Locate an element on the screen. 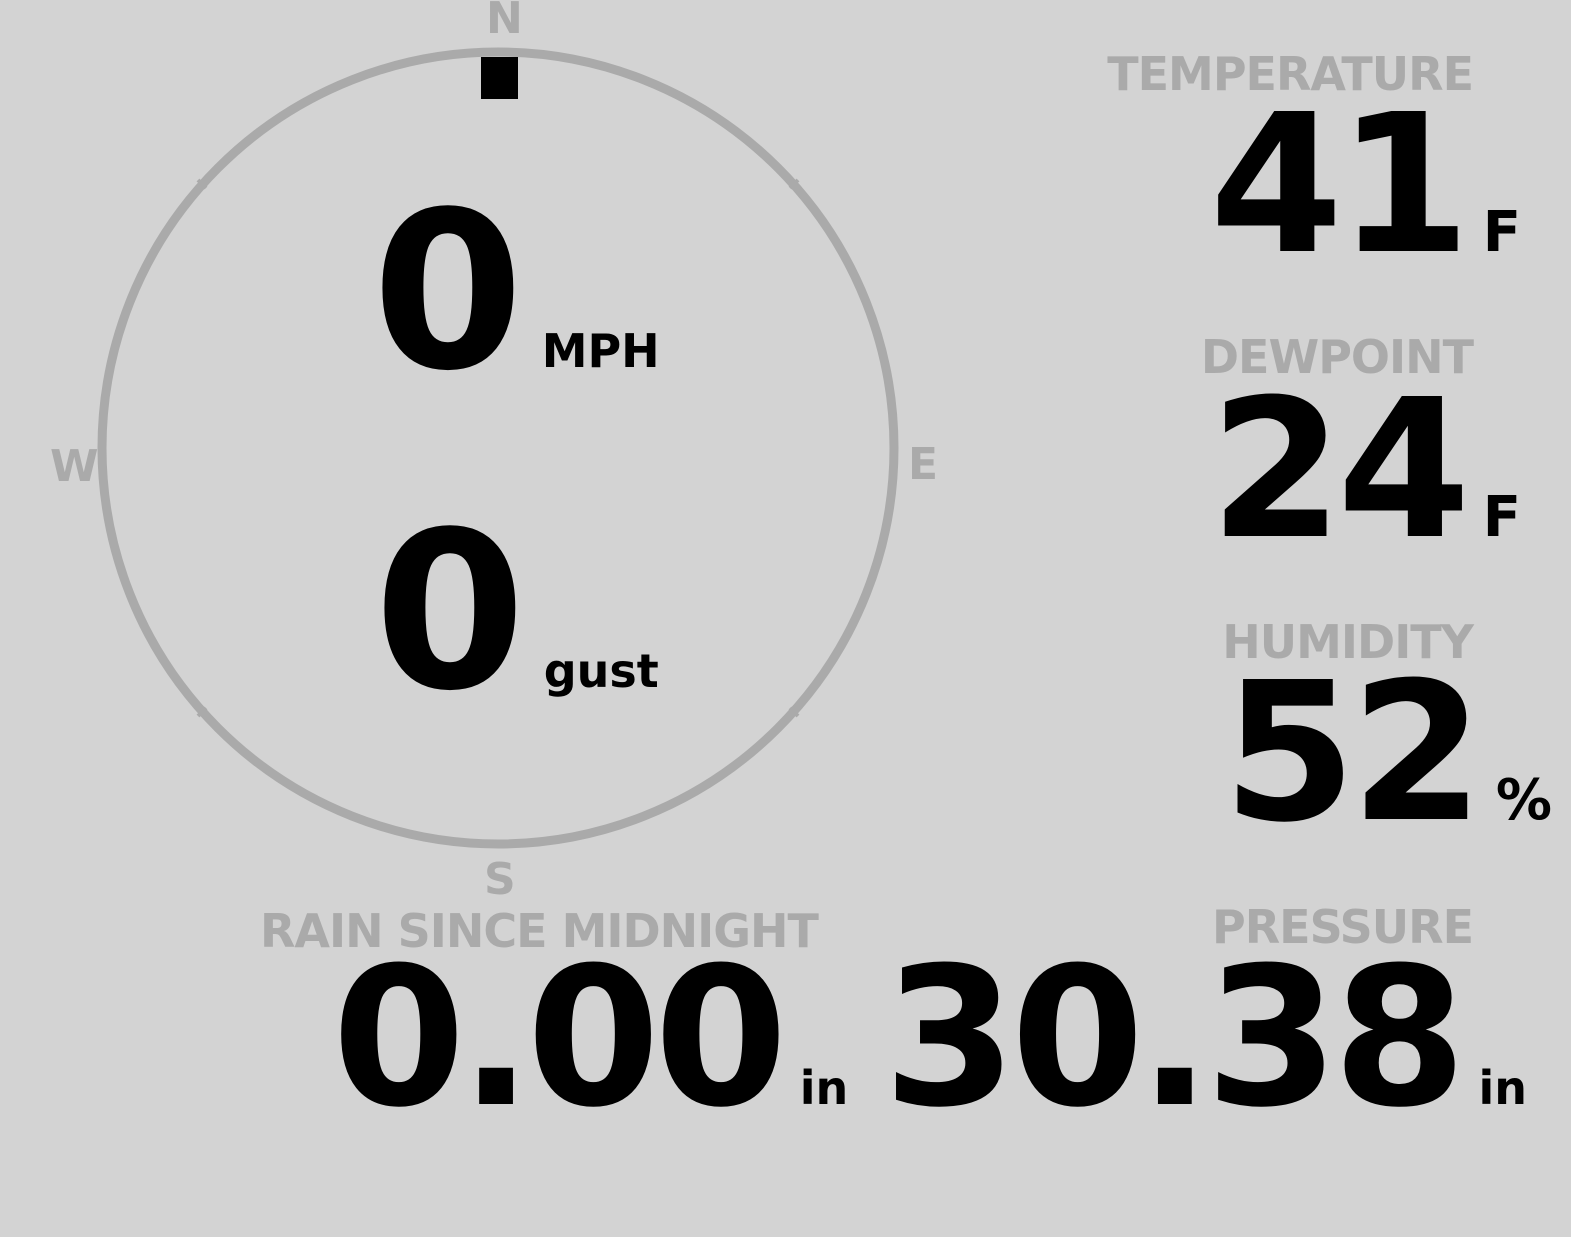 This screenshot has width=1571, height=1237. humidity-unit: % is located at coordinates (1523, 800).